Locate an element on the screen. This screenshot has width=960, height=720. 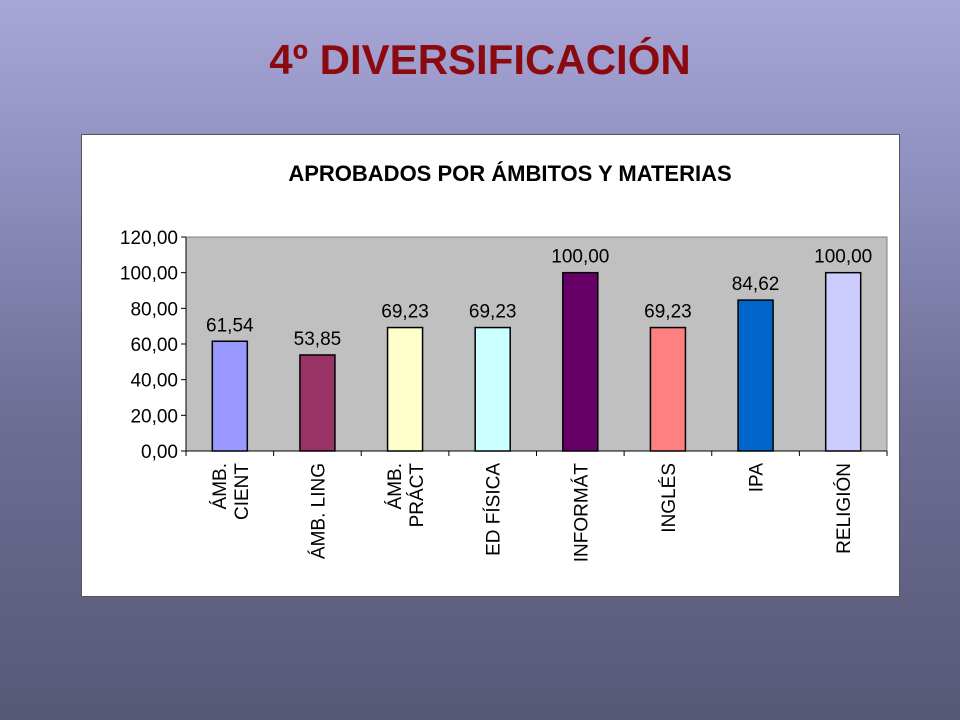
y-tick-label: 0,00 is located at coordinates (159, 452).